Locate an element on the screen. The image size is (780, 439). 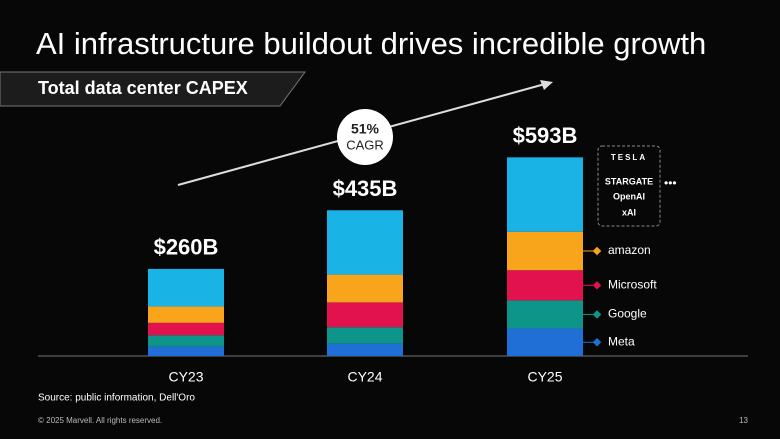
source: Source: public information, Dell'Oro is located at coordinates (116, 398).